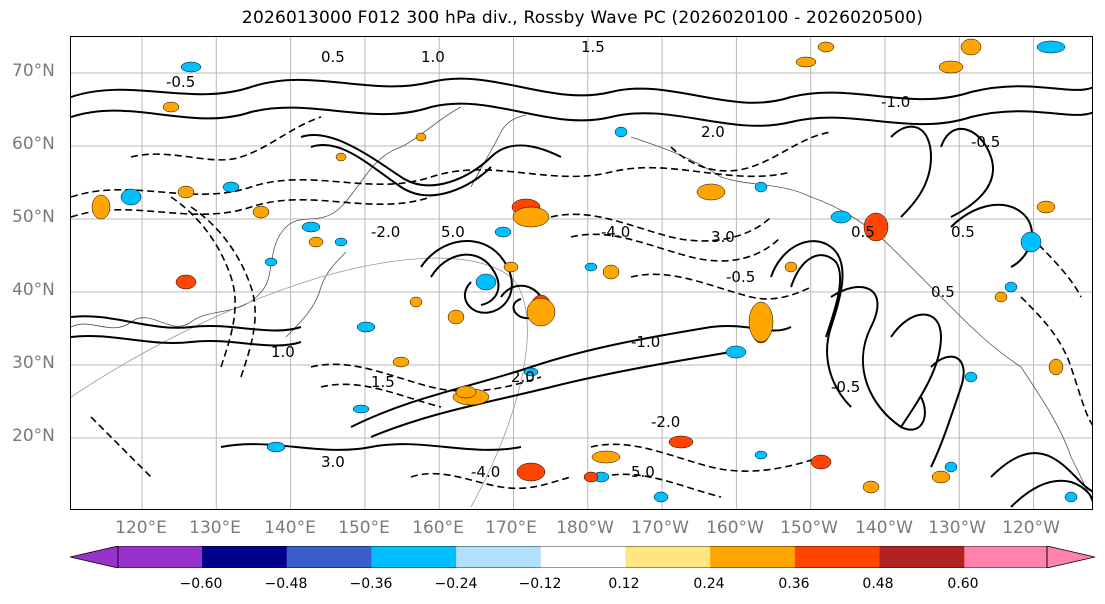  What do you see at coordinates (884, 528) in the screenshot?
I see `lon-label-140w: 140°W` at bounding box center [884, 528].